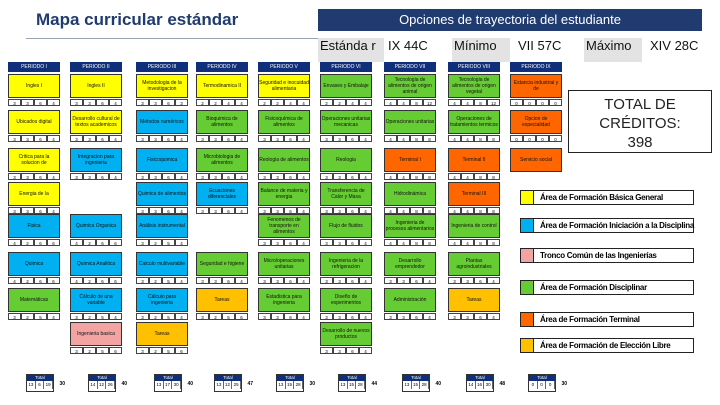 This screenshot has width=720, height=405. What do you see at coordinates (346, 264) in the screenshot?
I see `course-card: Ingenieria de la refrigeracion` at bounding box center [346, 264].